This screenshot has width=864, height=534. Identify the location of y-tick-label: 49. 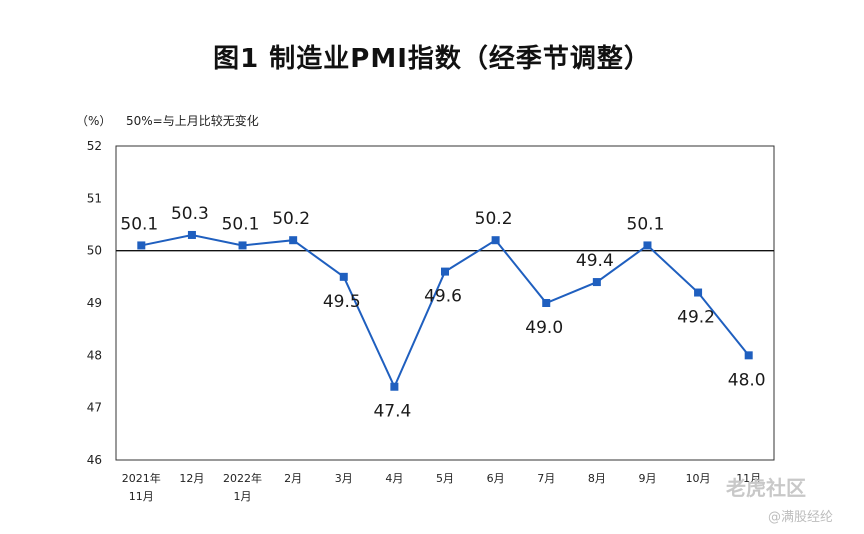
(94, 303).